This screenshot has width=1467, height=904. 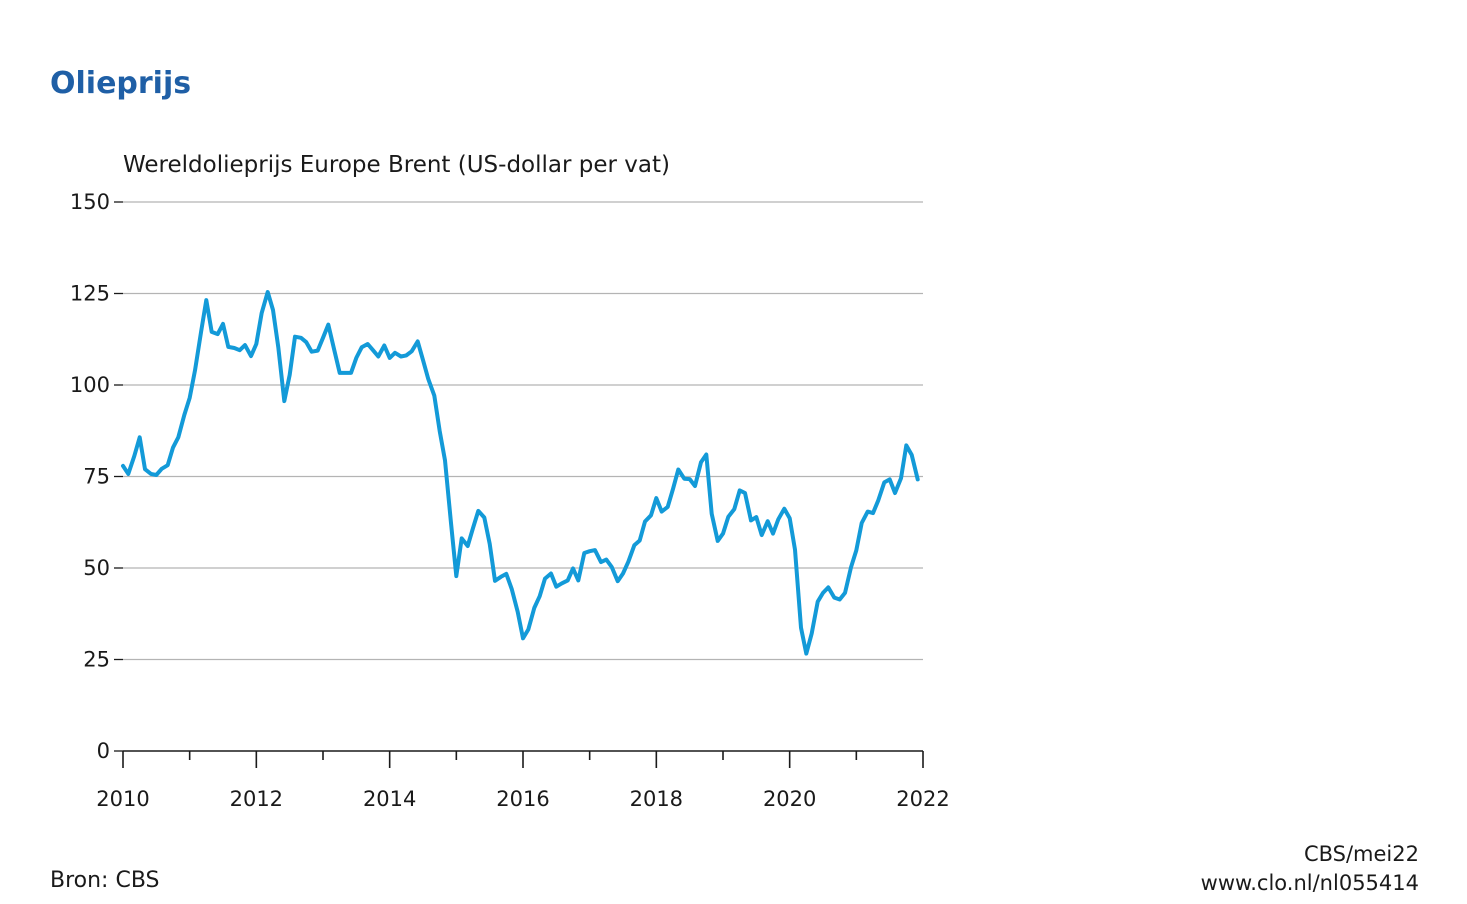 What do you see at coordinates (656, 799) in the screenshot?
I see `x-tick-label: 2018` at bounding box center [656, 799].